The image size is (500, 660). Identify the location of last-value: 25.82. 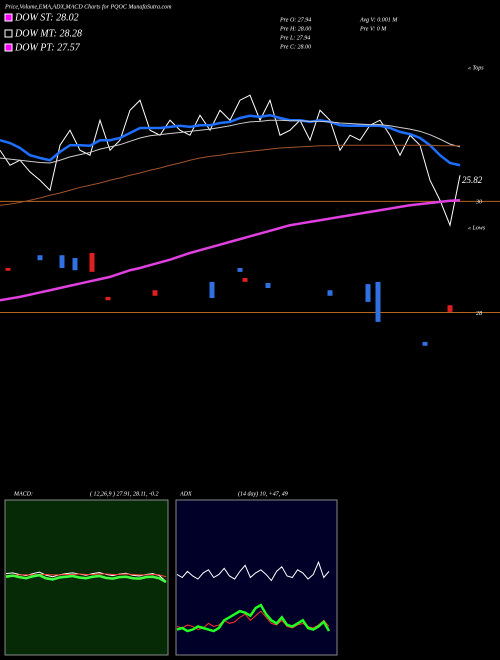
(472, 180).